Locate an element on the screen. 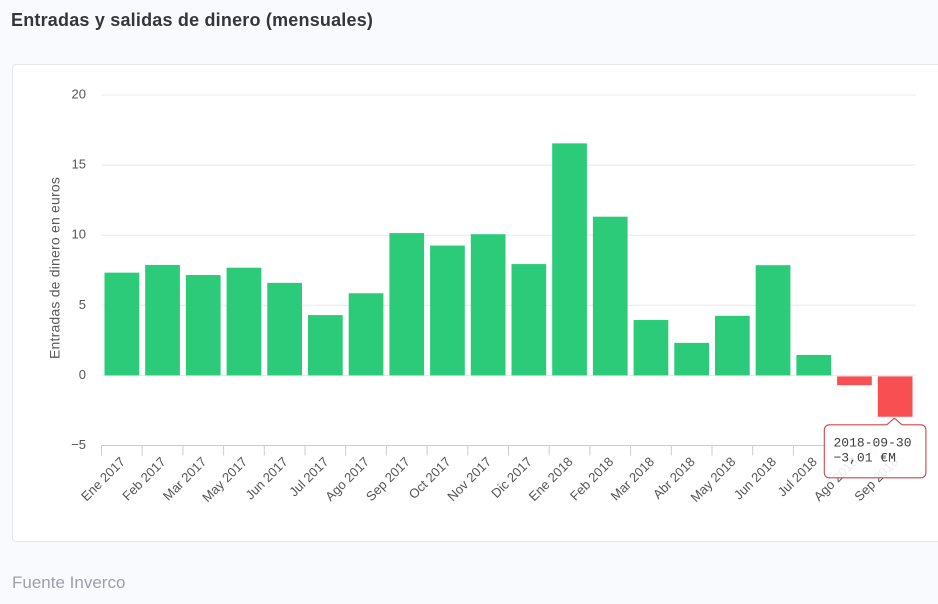 This screenshot has width=938, height=604. svg-text: Jun 2017 is located at coordinates (266, 478).